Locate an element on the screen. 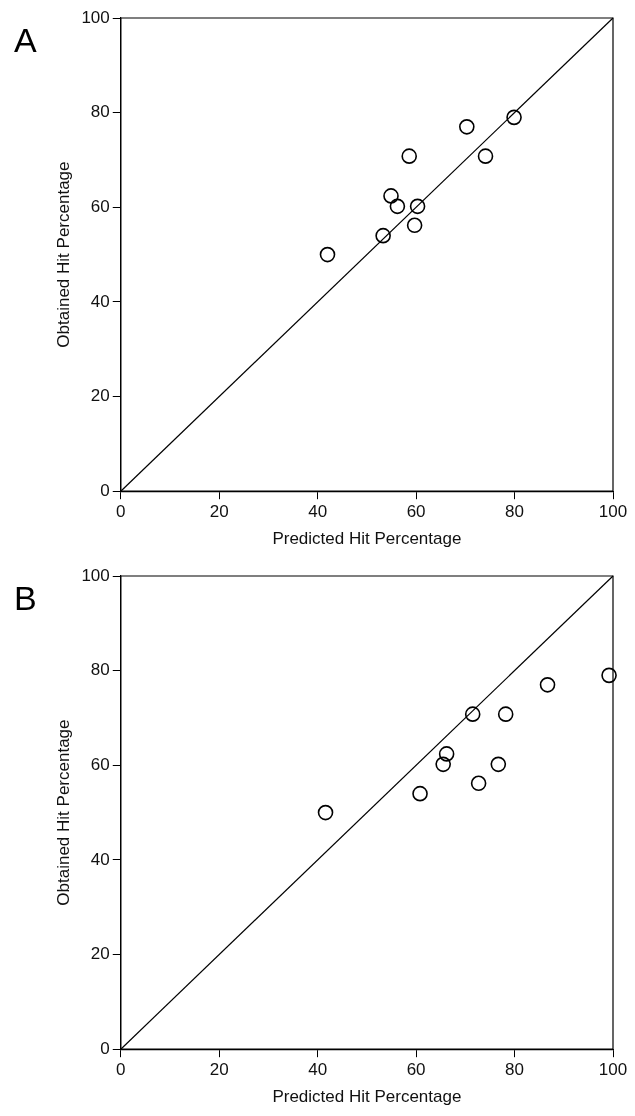  chart-title: B is located at coordinates (25, 598).